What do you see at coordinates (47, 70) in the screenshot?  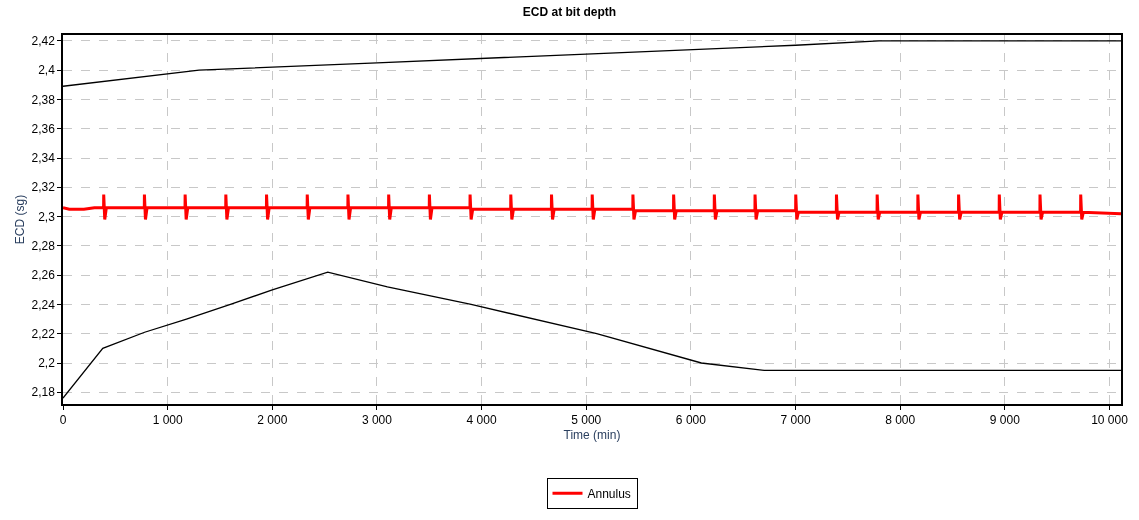 I see `y-tick-label: 2,4` at bounding box center [47, 70].